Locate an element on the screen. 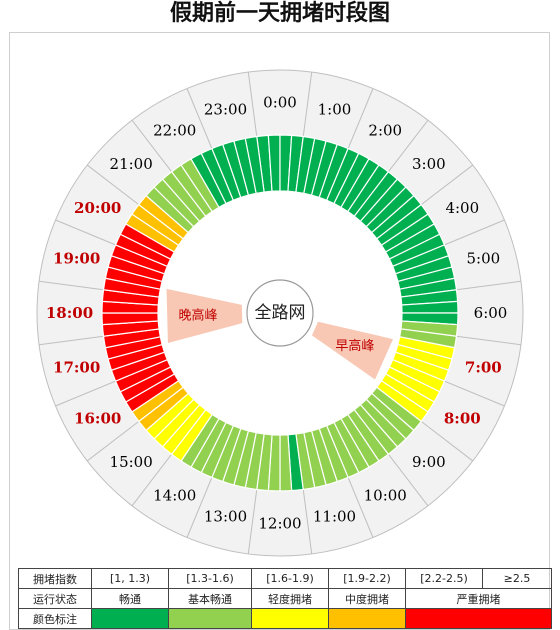 The image size is (560, 630). legend-state-name: 严重拥堵 is located at coordinates (478, 598).